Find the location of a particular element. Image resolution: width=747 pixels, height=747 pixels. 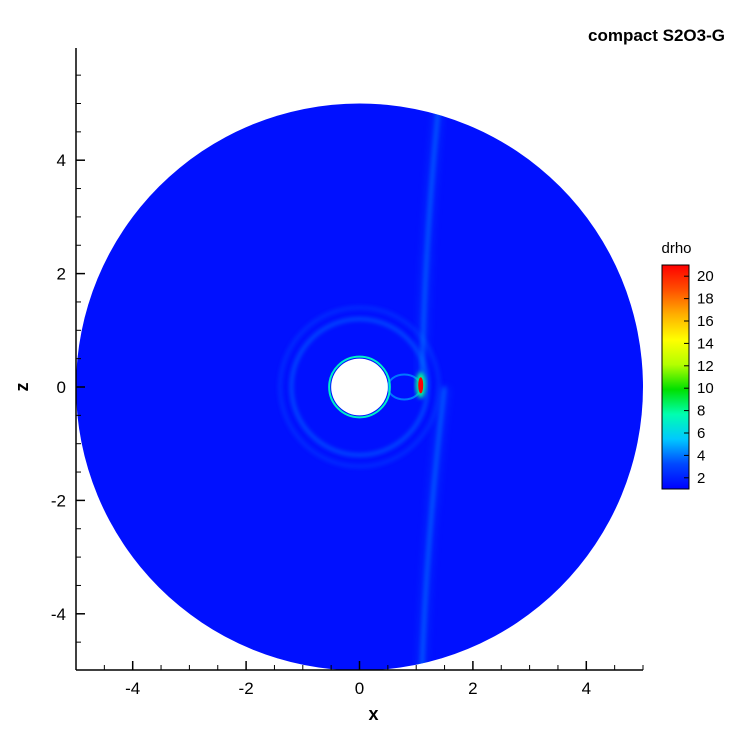

x-tick-label: 4 is located at coordinates (586, 688).